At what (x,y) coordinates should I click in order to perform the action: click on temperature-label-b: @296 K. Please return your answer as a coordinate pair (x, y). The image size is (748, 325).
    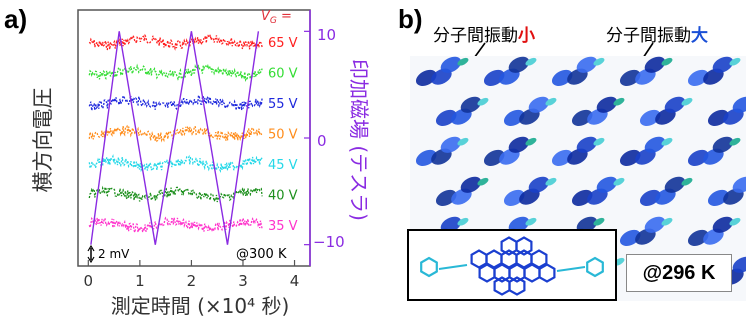
    Looking at the image, I should click on (679, 273).